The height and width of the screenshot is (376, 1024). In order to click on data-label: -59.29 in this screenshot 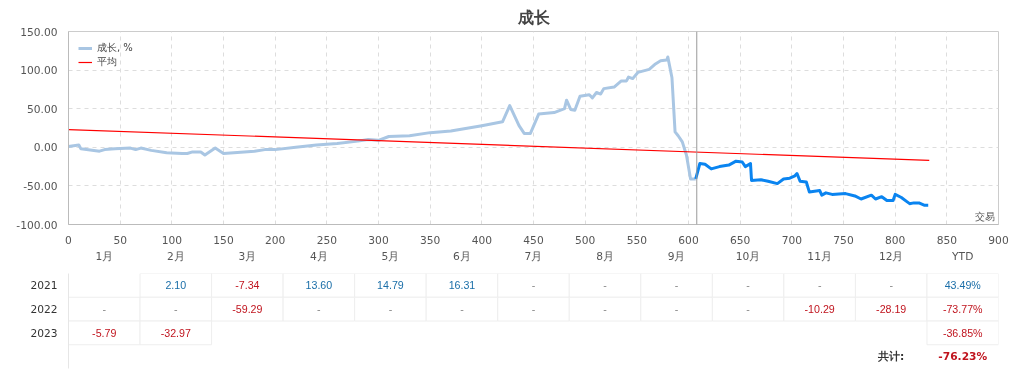, I will do `click(247, 309)`.